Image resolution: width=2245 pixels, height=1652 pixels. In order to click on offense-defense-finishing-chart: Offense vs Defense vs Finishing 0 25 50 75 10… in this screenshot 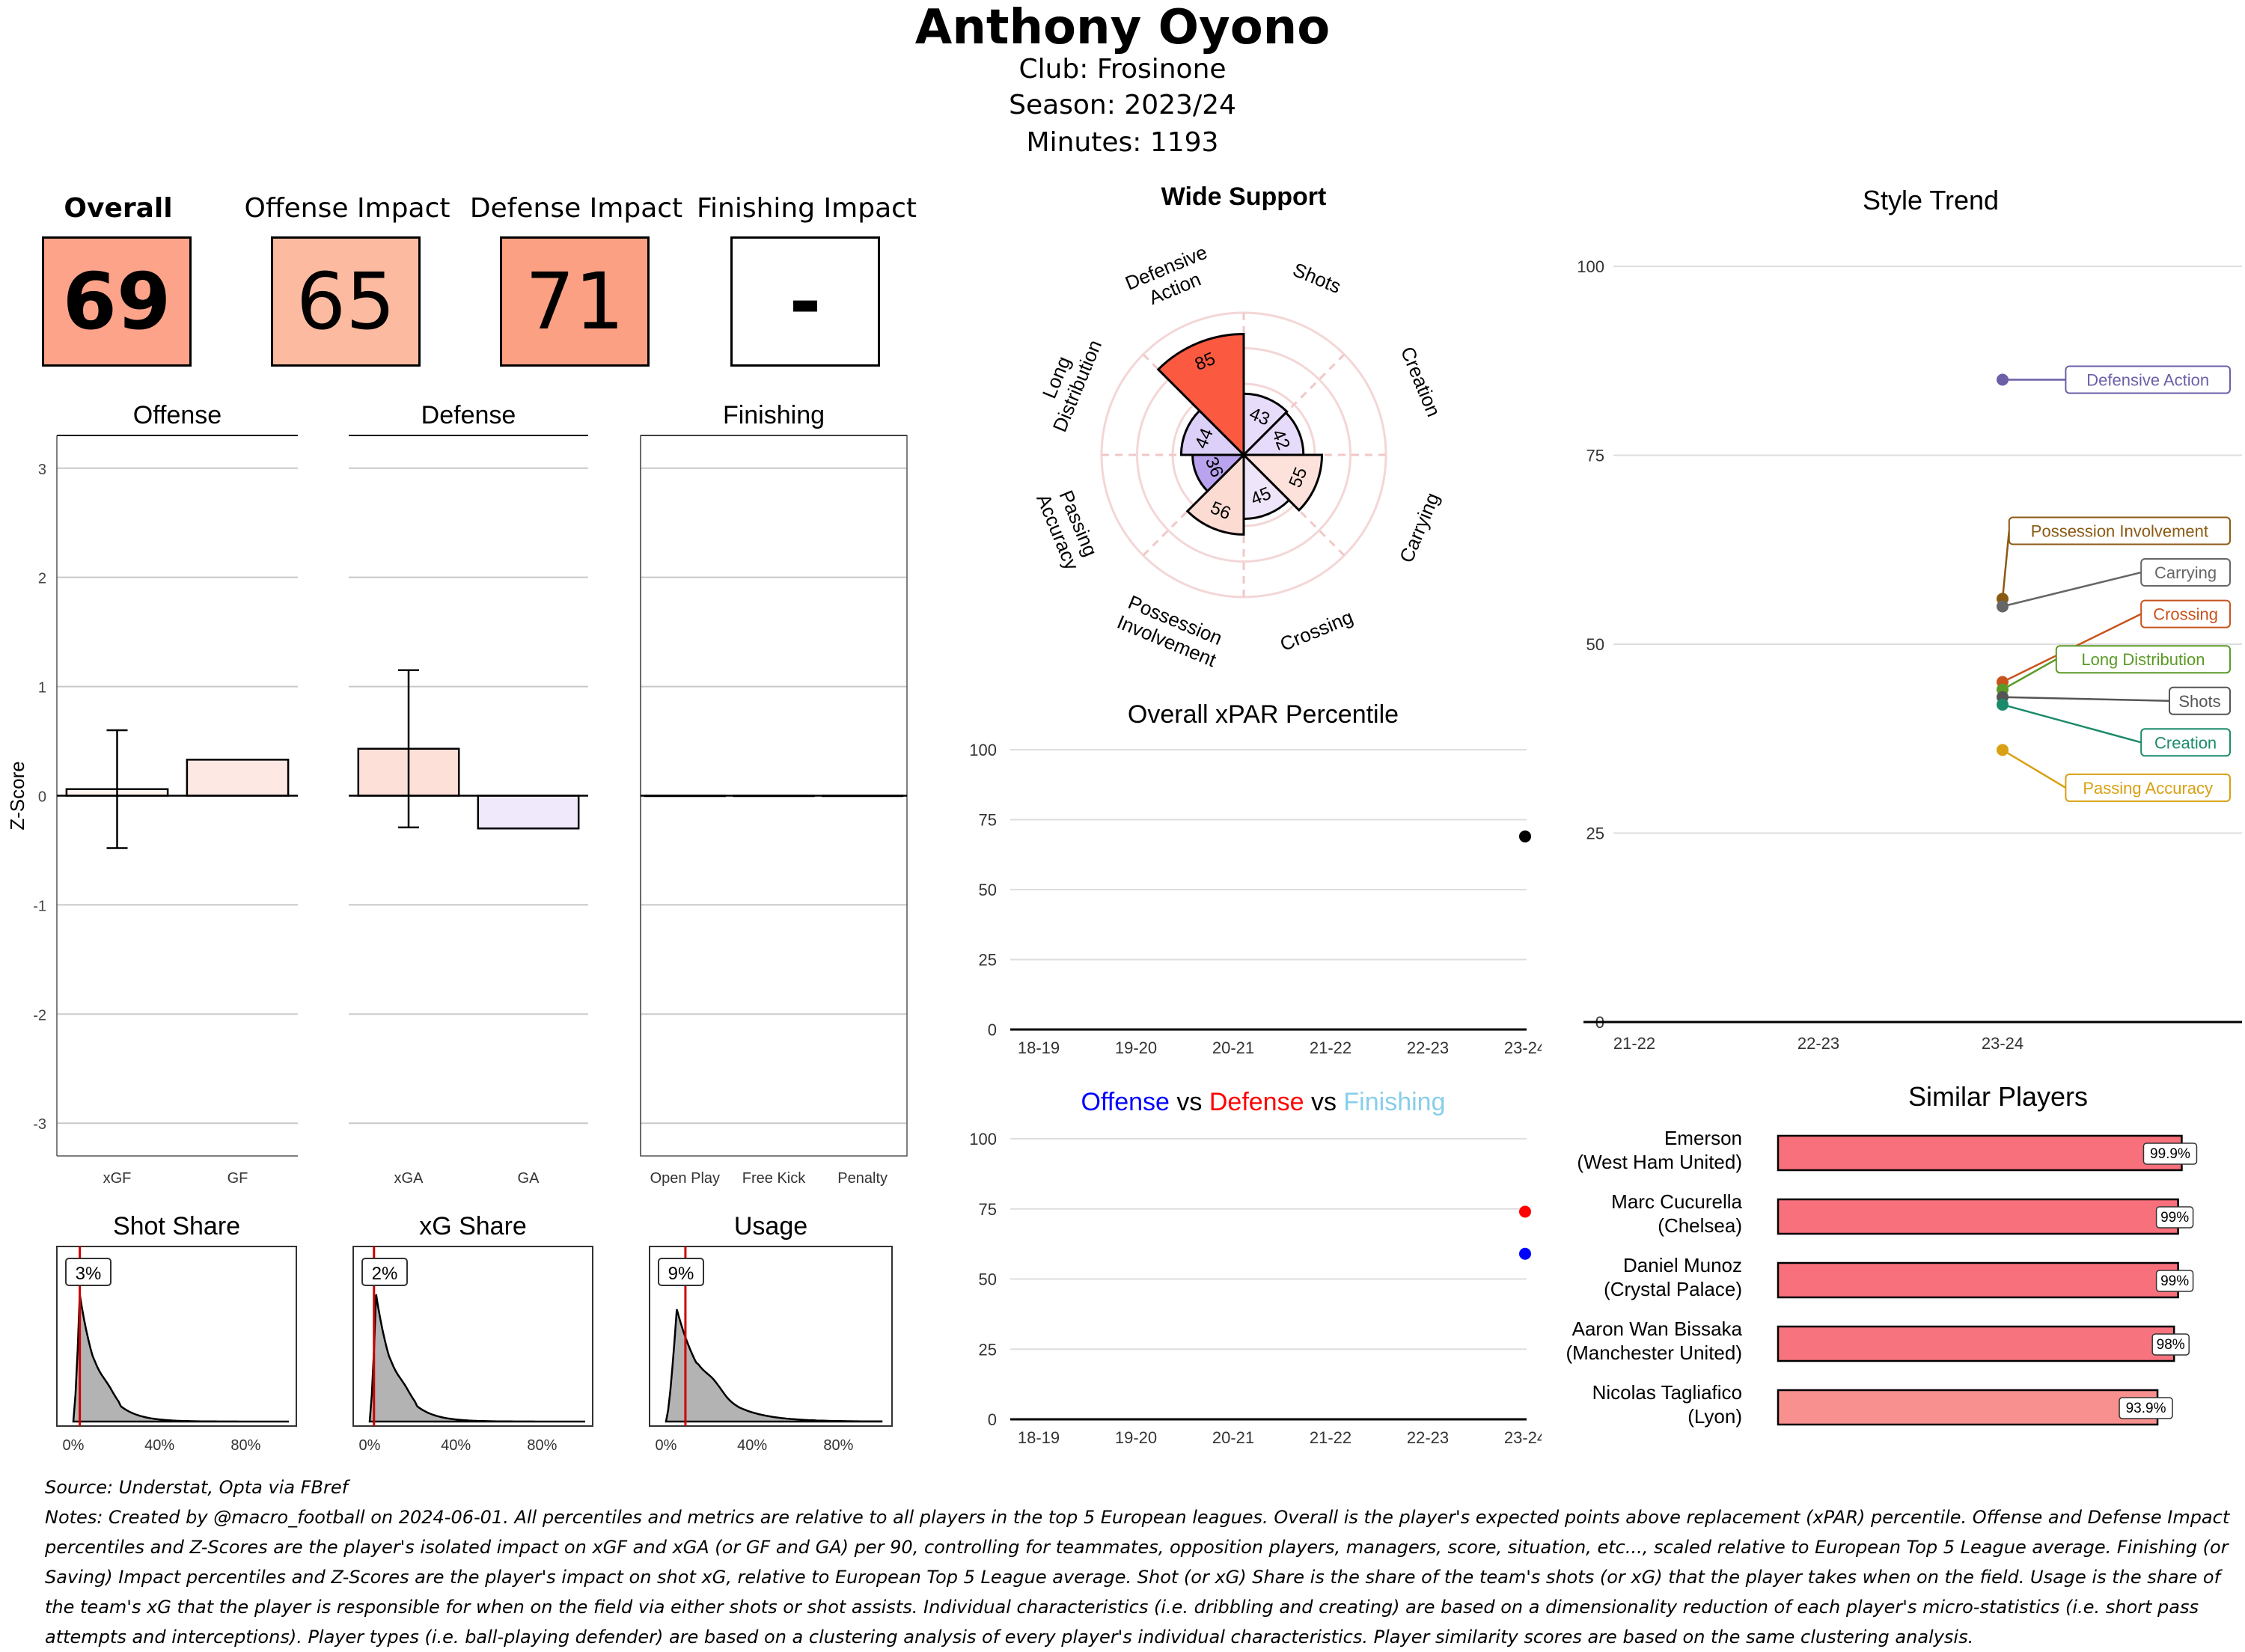, I will do `click(1255, 1267)`.